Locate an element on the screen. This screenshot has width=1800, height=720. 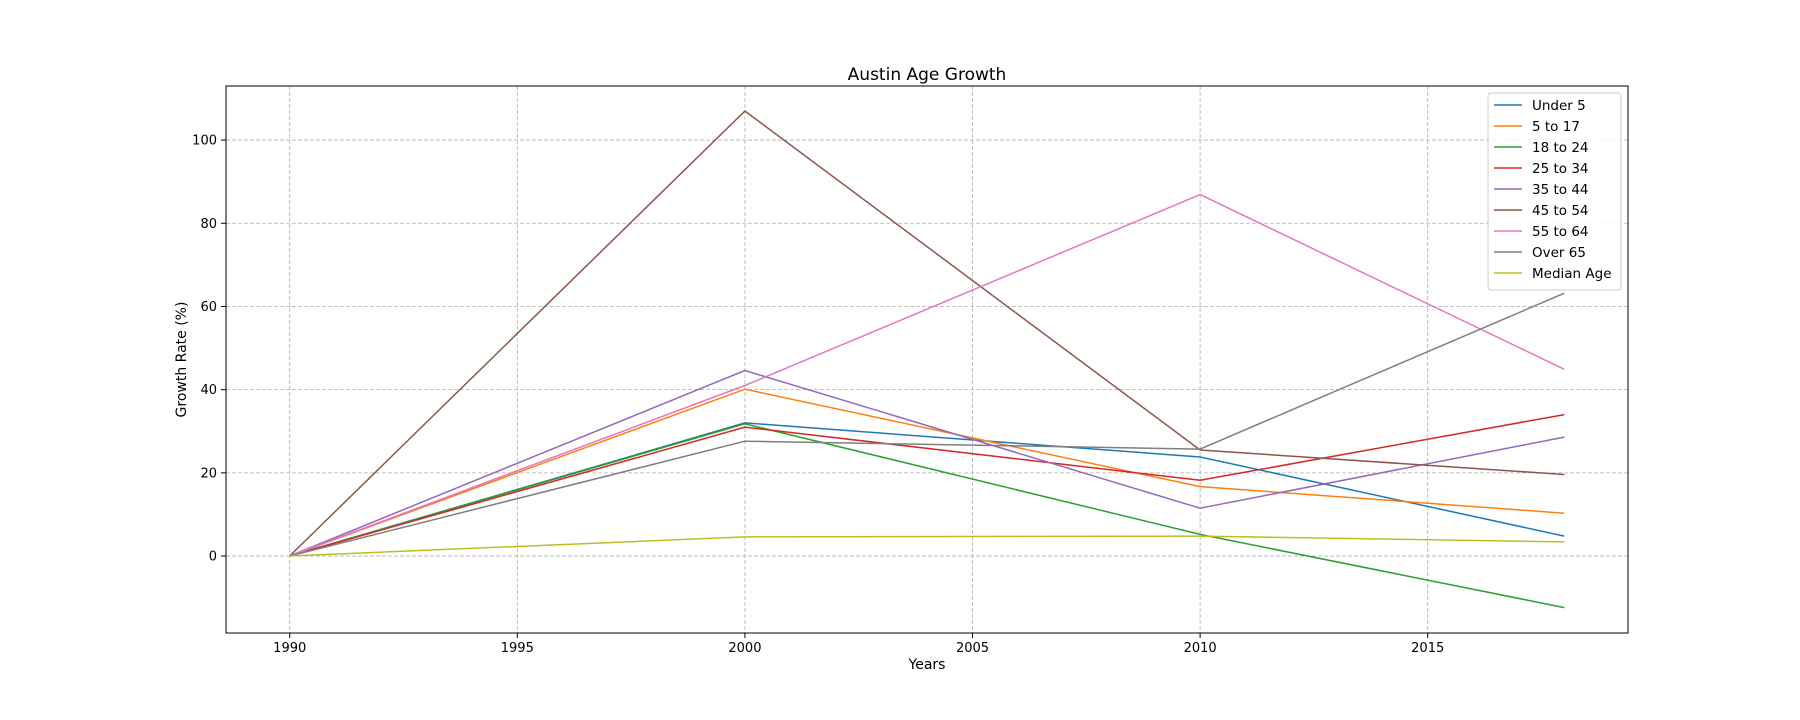
legend-label: 5 to 17 is located at coordinates (1556, 127).